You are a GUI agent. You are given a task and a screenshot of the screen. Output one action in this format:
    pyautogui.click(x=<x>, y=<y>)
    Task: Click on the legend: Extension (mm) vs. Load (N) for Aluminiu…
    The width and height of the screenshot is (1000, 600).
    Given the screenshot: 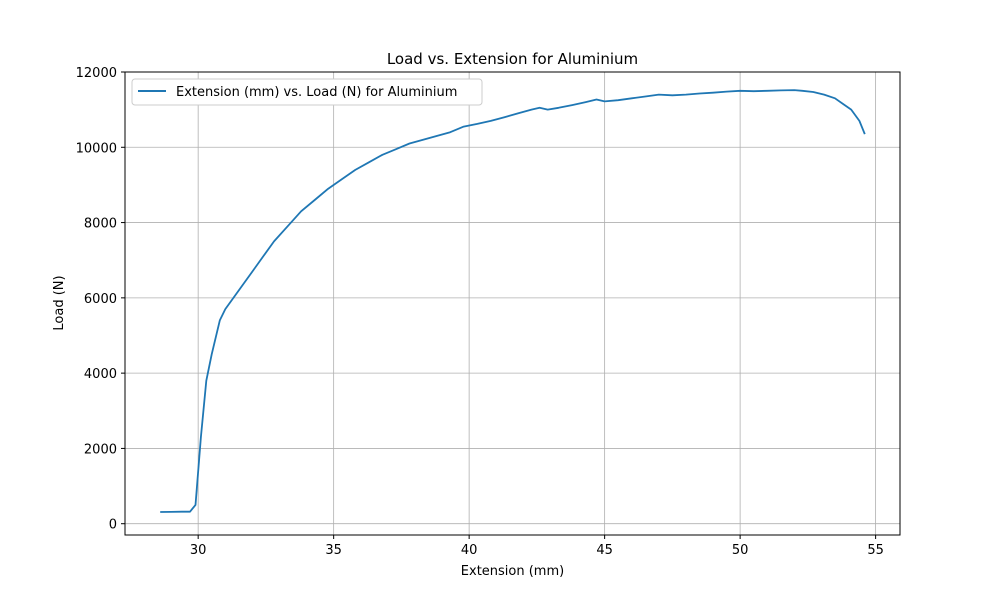 What is the action you would take?
    pyautogui.click(x=307, y=92)
    